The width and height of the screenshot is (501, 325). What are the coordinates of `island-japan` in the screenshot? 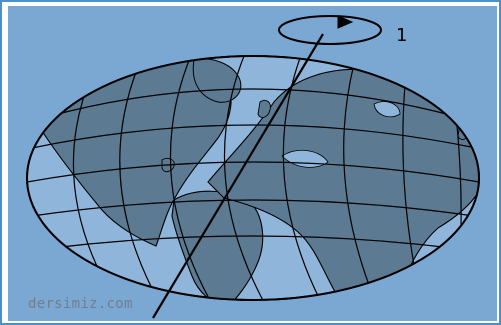 It's located at (464, 130).